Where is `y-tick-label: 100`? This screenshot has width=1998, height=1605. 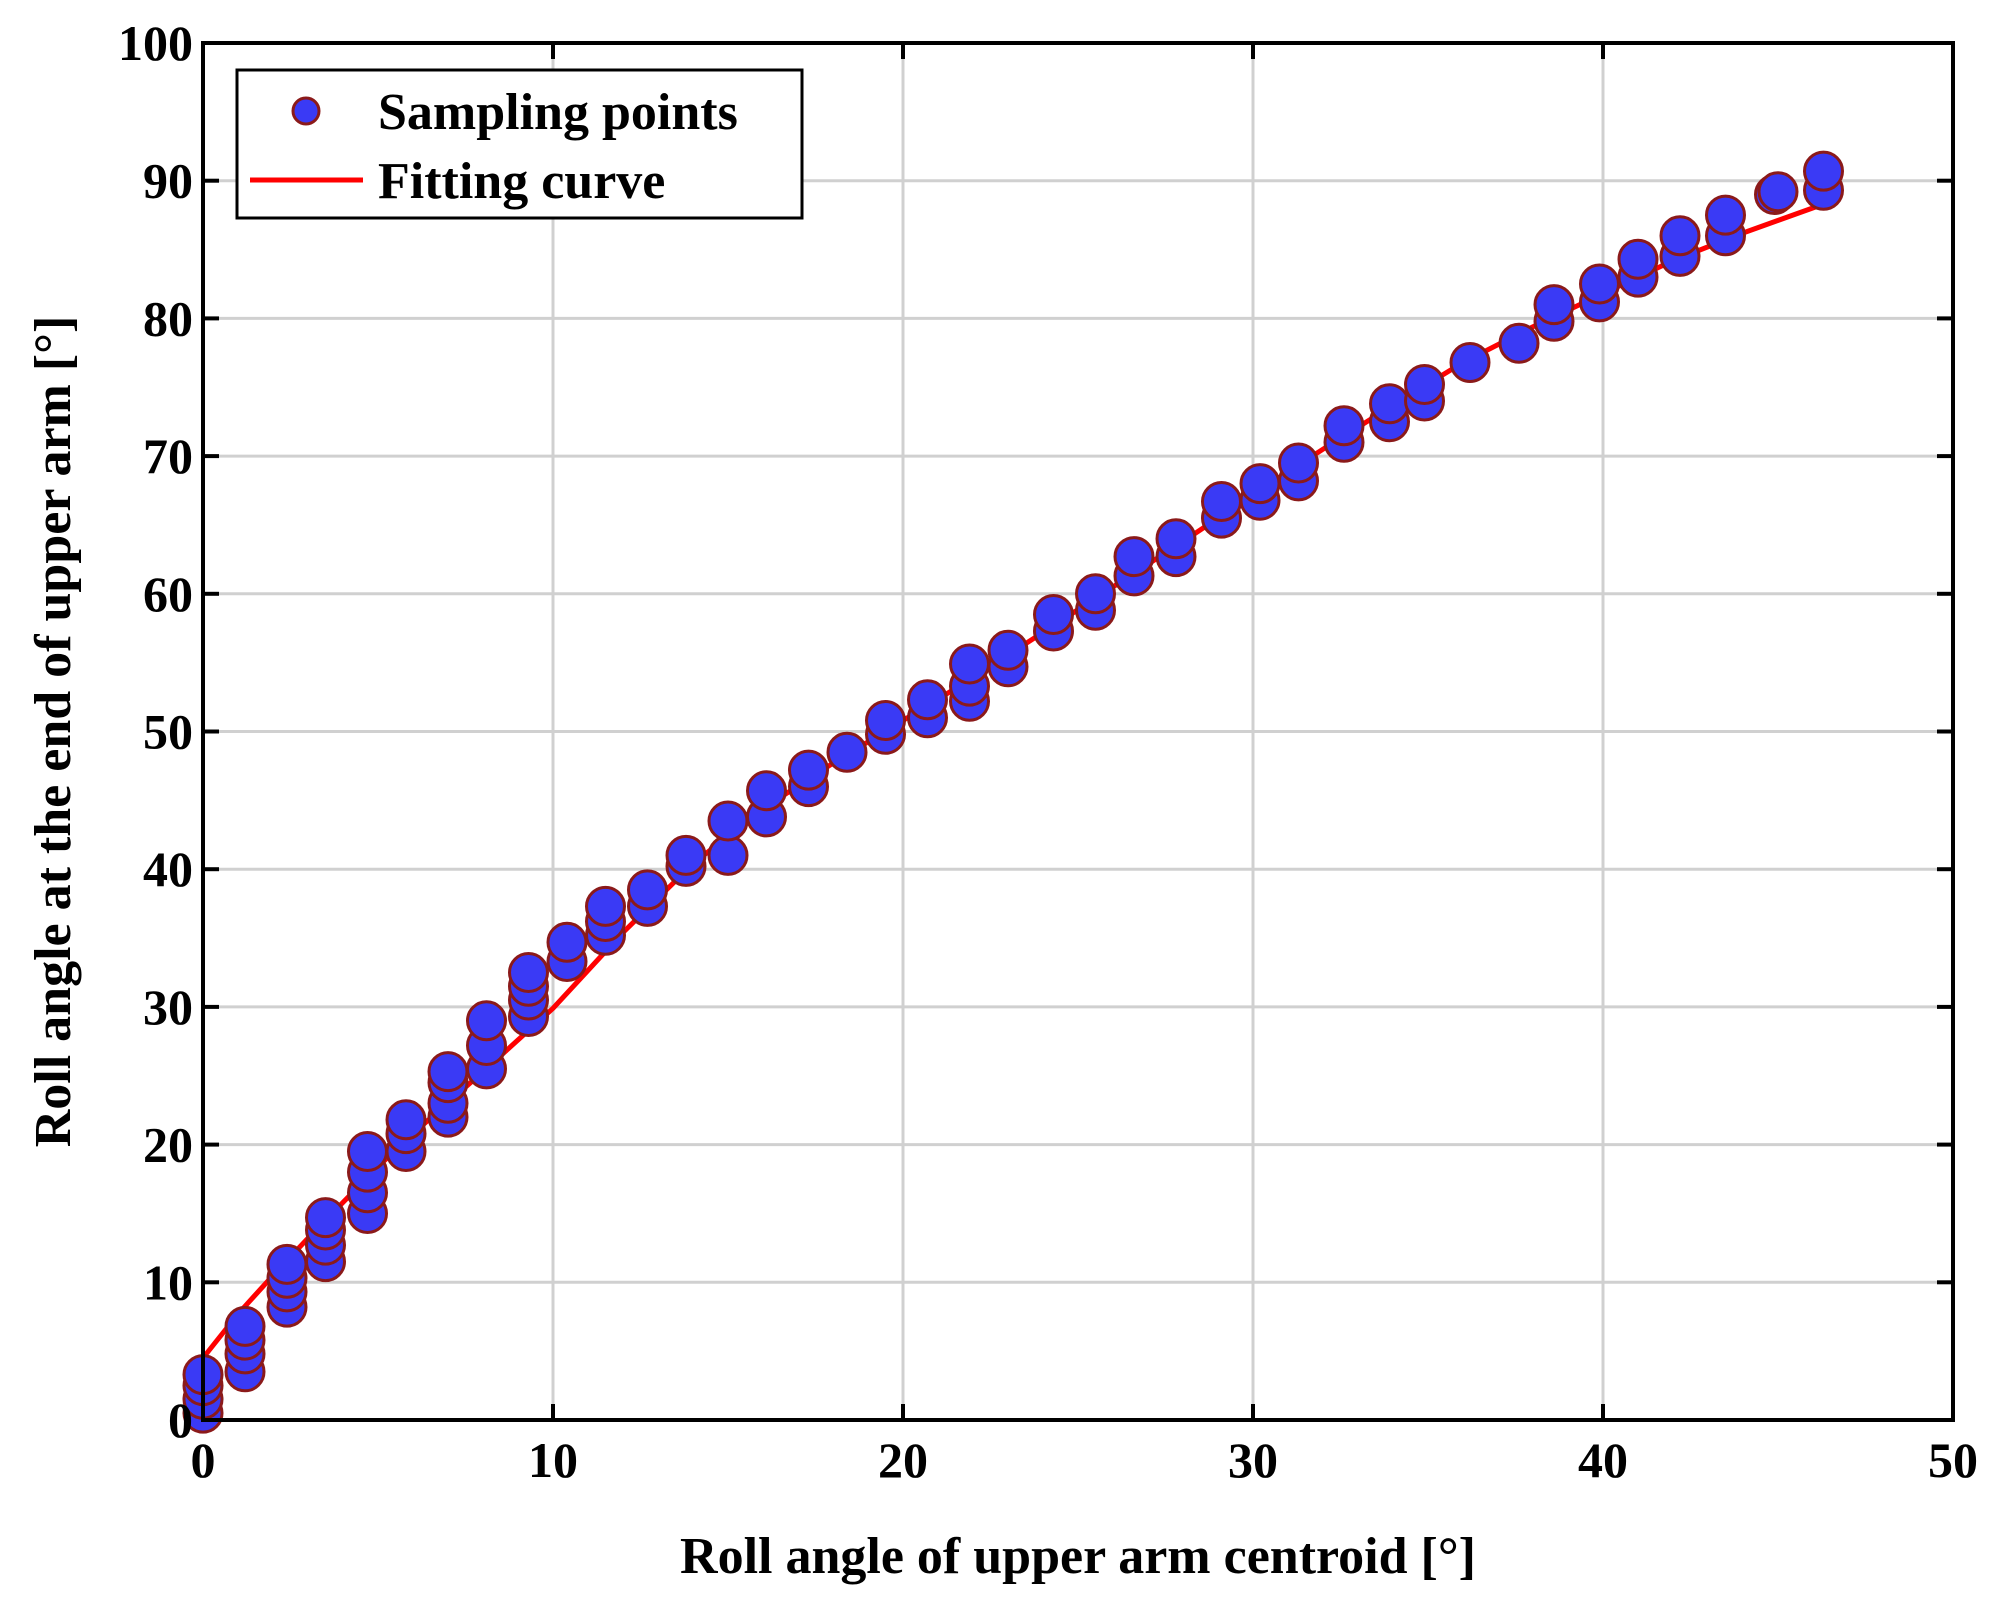
y-tick-label: 100 is located at coordinates (155, 43).